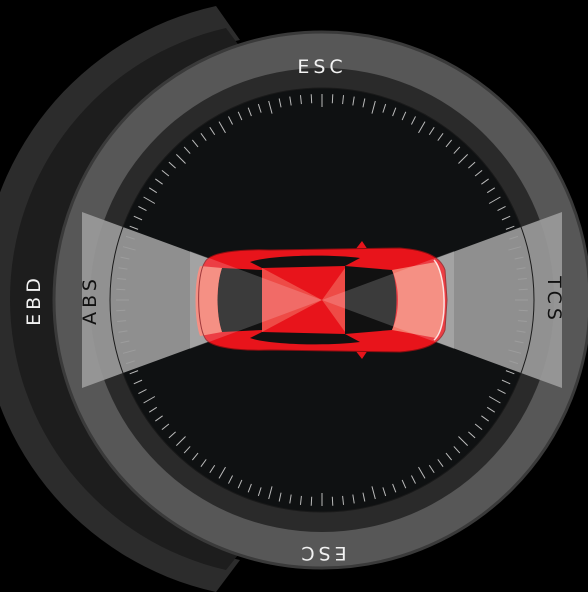 Image resolution: width=588 pixels, height=592 pixels. What do you see at coordinates (34, 300) in the screenshot?
I see `ebd-label: EBD` at bounding box center [34, 300].